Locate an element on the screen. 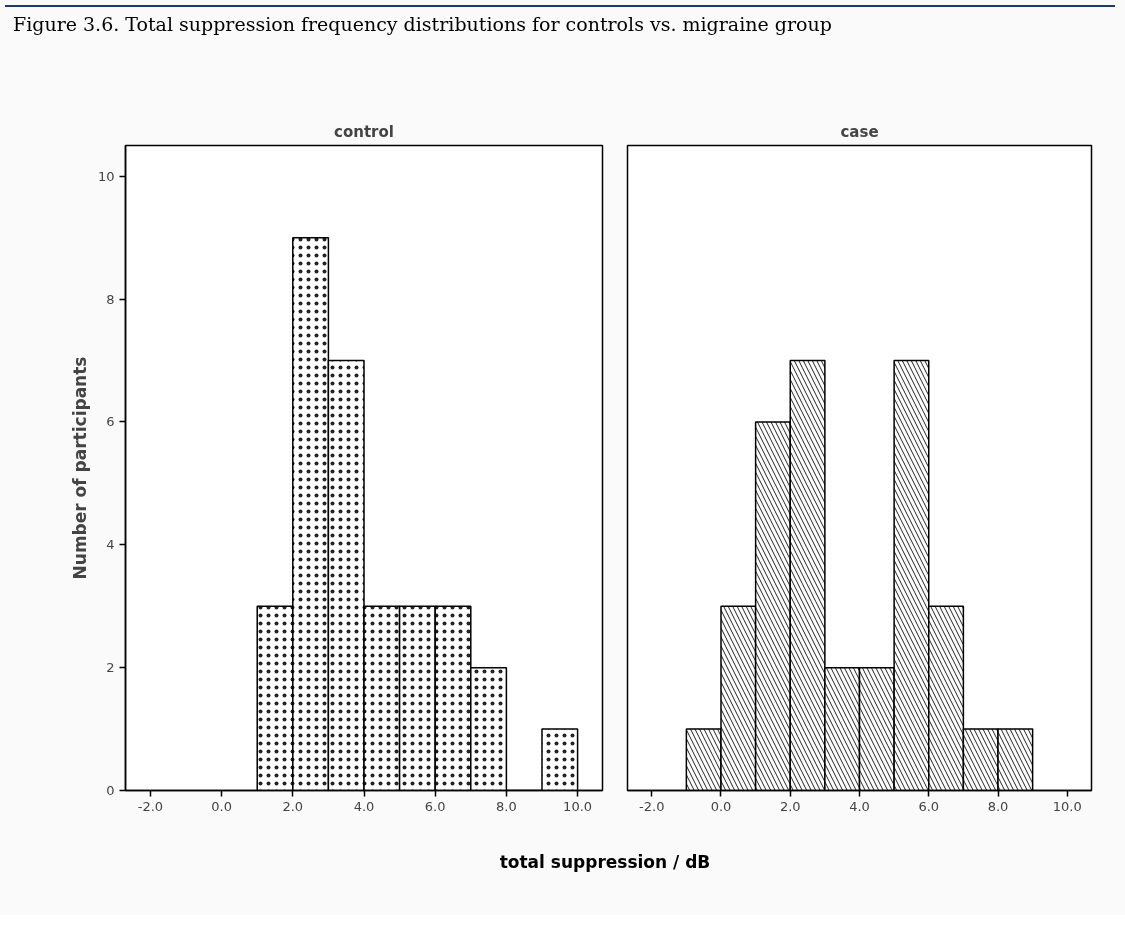  x-axis-title: total suppression / dB is located at coordinates (605, 862).